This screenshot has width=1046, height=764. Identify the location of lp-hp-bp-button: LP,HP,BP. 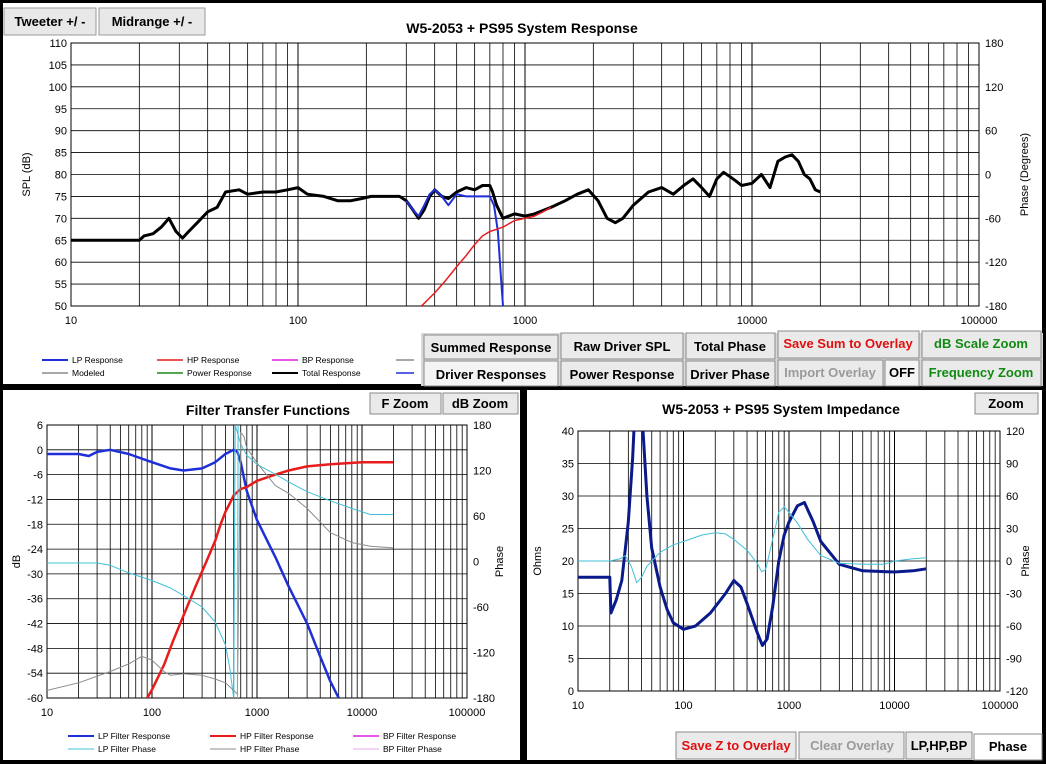
(939, 745).